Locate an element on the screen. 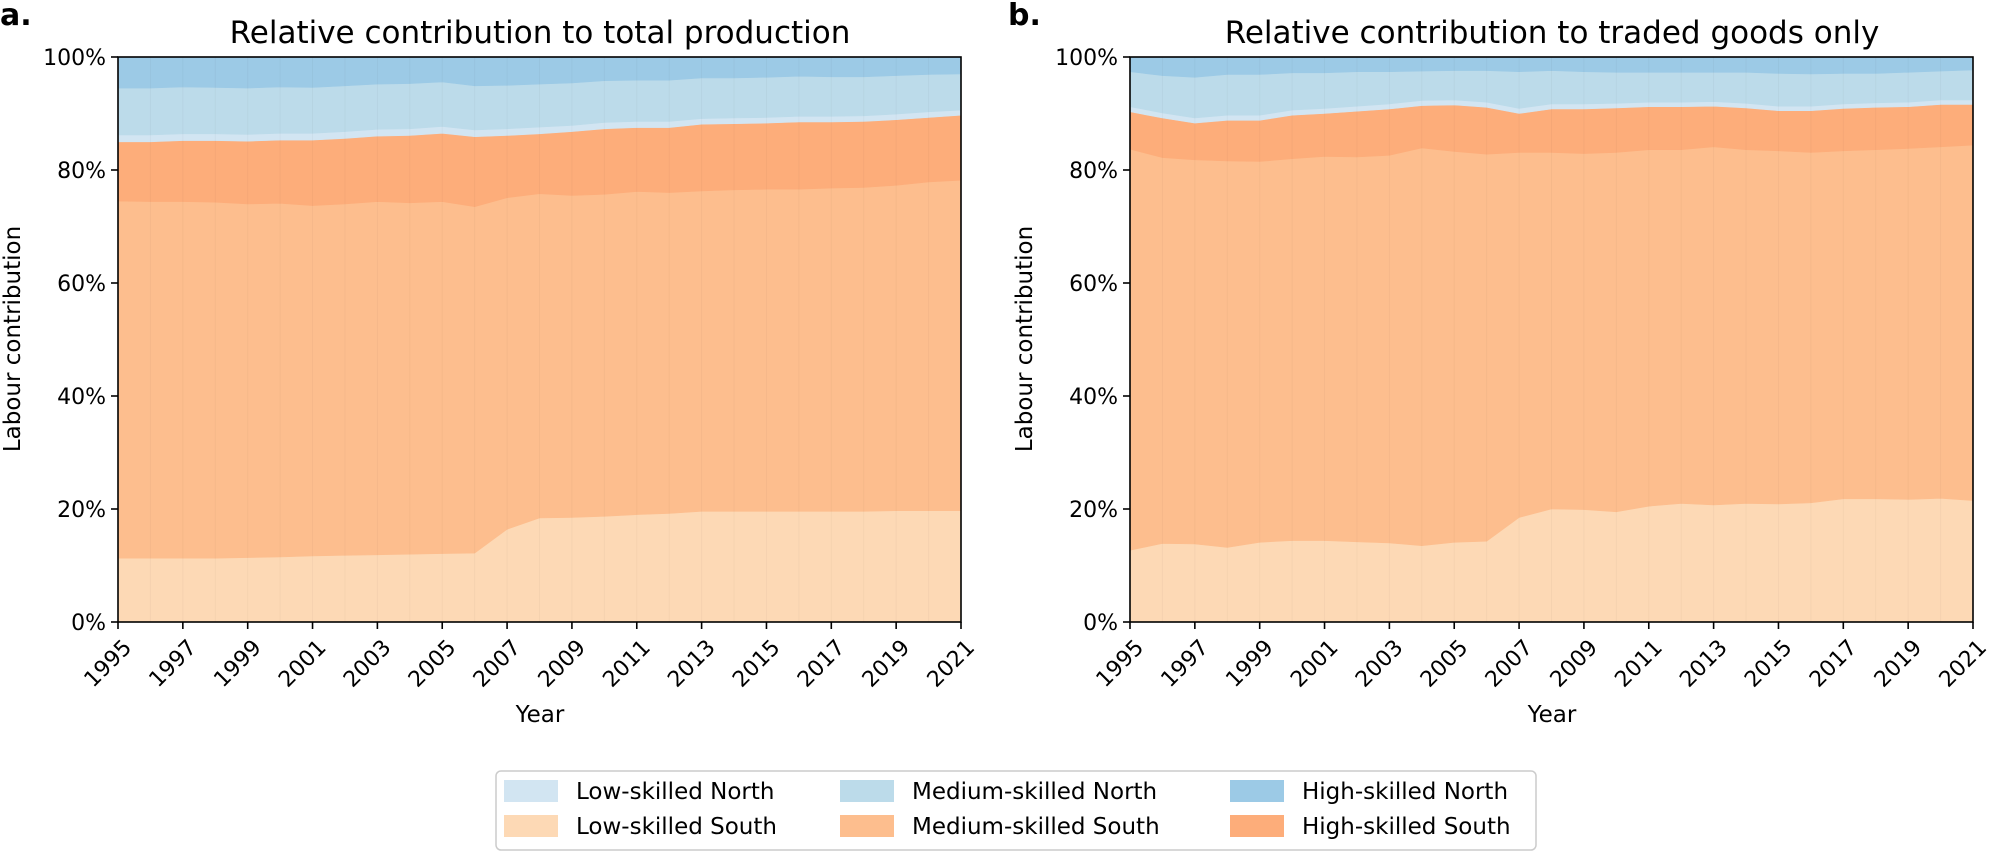  panel-a-ytick-label: 60% is located at coordinates (81, 284).